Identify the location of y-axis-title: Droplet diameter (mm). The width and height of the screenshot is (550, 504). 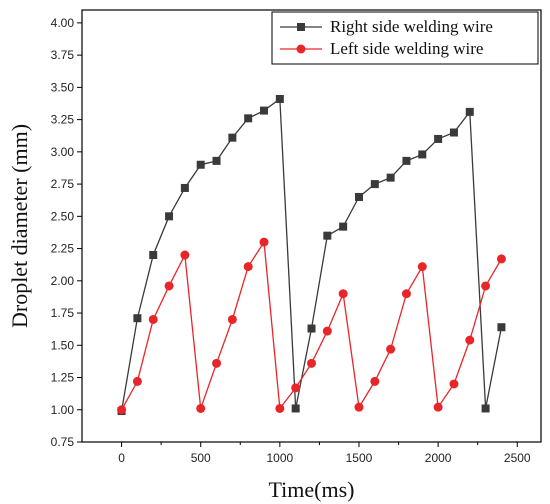
(19, 226).